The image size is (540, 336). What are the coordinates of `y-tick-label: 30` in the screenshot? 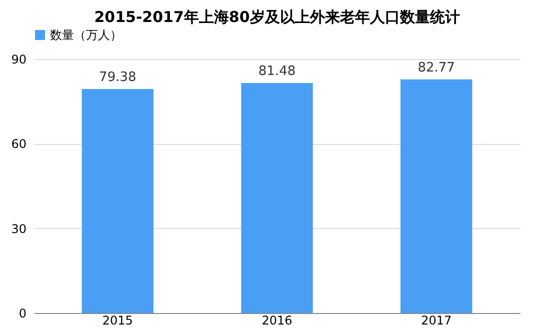 It's located at (18, 229).